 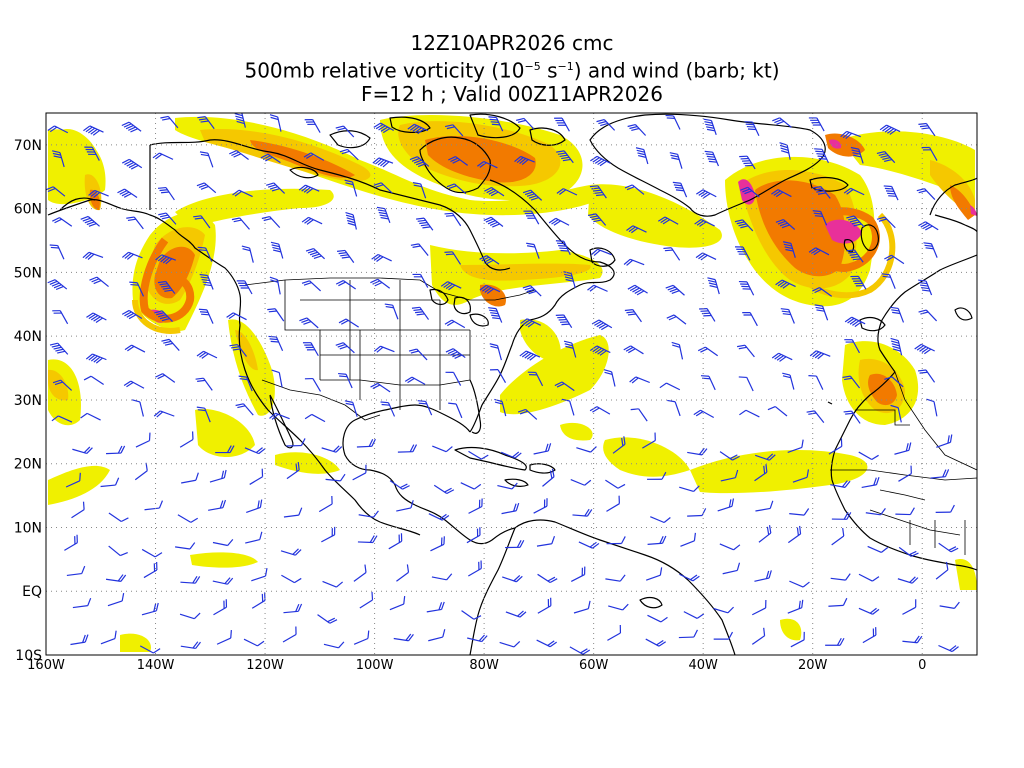 I want to click on title-exponent: −1, so click(x=565, y=66).